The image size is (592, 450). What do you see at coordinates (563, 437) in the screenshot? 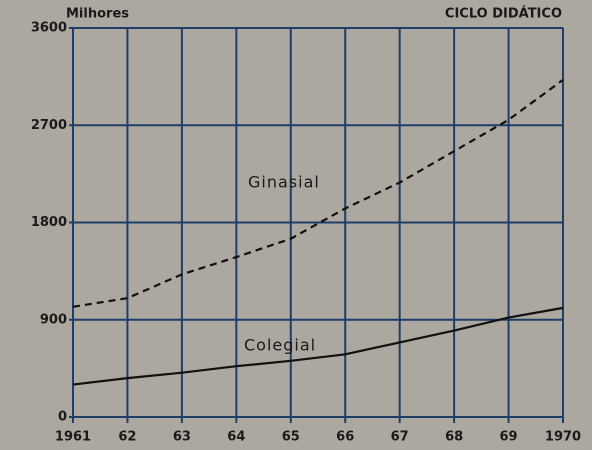
I see `x-tick-label: 1970` at bounding box center [563, 437].